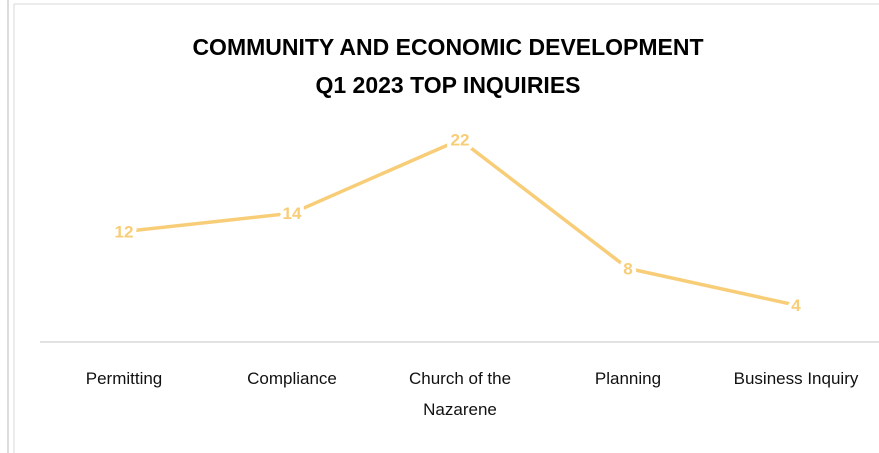  Describe the element at coordinates (447, 47) in the screenshot. I see `chart-title: COMMUNITY AND ECONOMIC DEVELOPMENT` at that location.